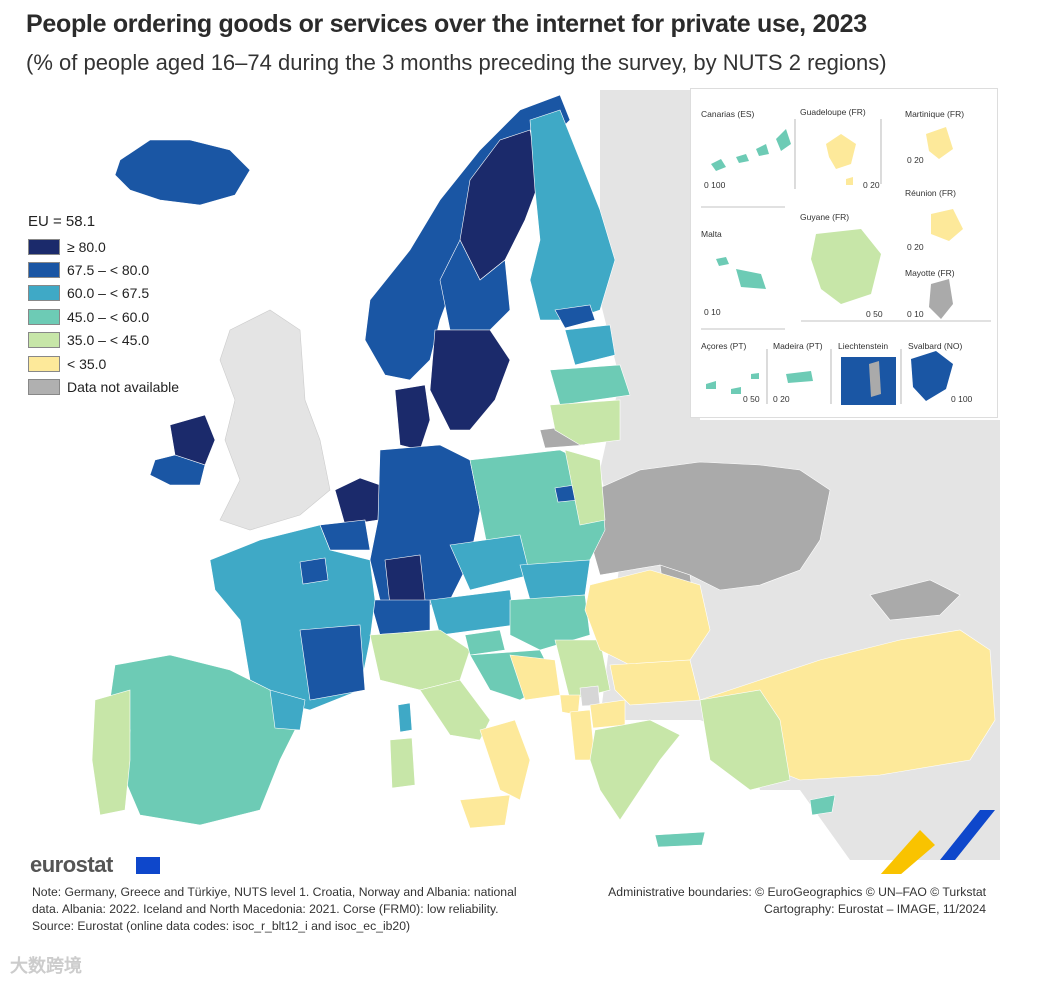 The width and height of the screenshot is (1041, 981). What do you see at coordinates (825, 217) in the screenshot?
I see `inset-label-guyane: Guyane (FR)` at bounding box center [825, 217].